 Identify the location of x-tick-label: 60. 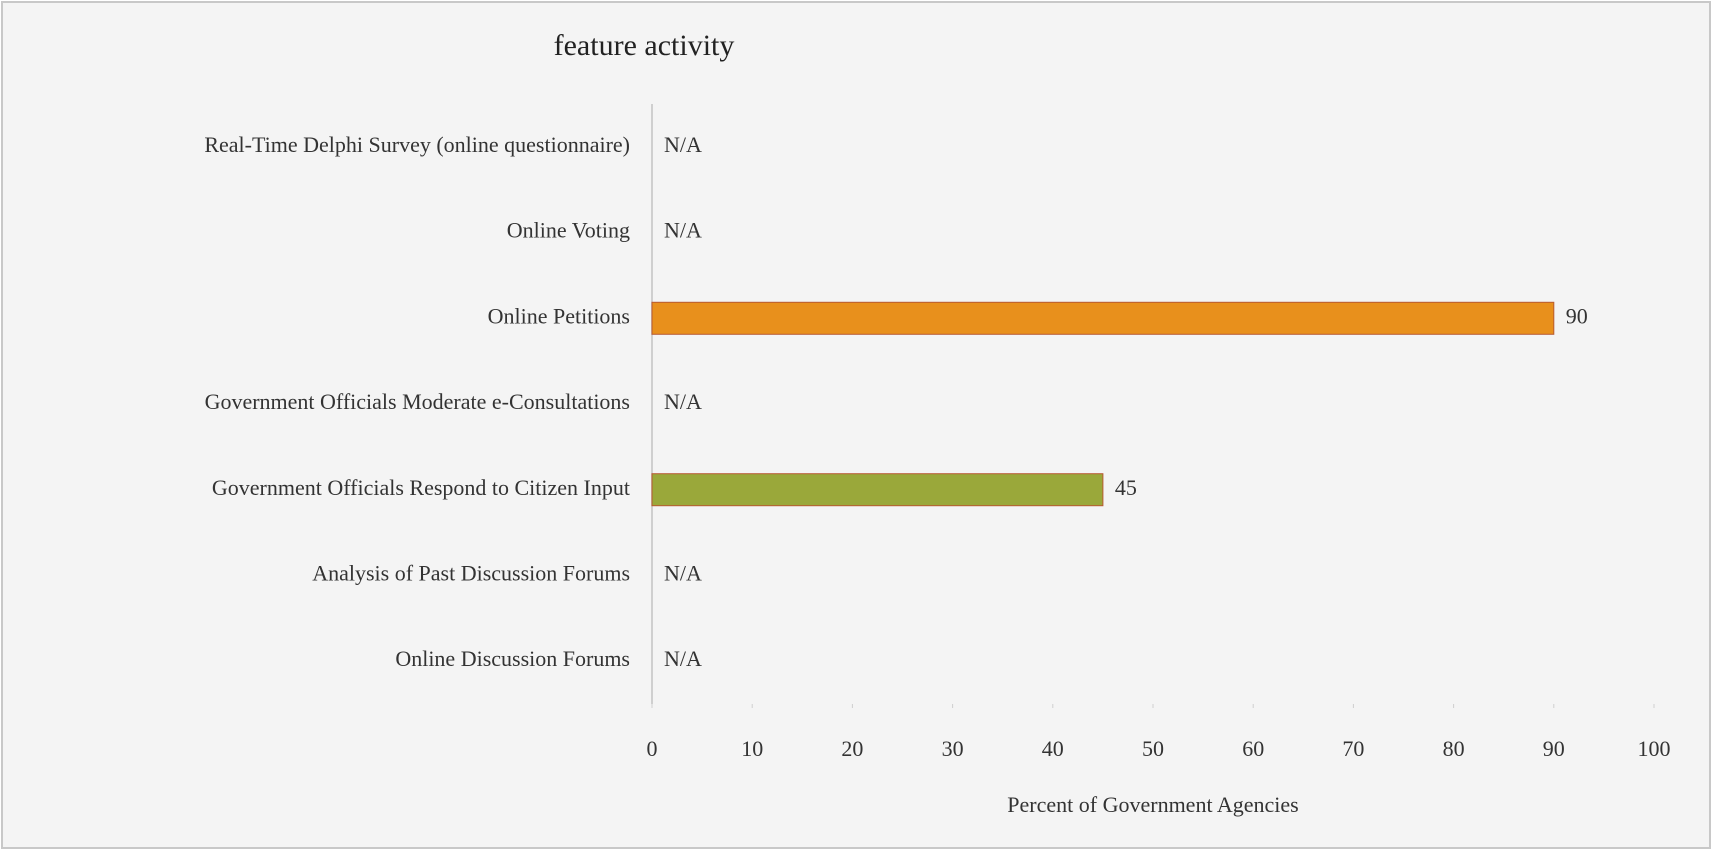
(1253, 748).